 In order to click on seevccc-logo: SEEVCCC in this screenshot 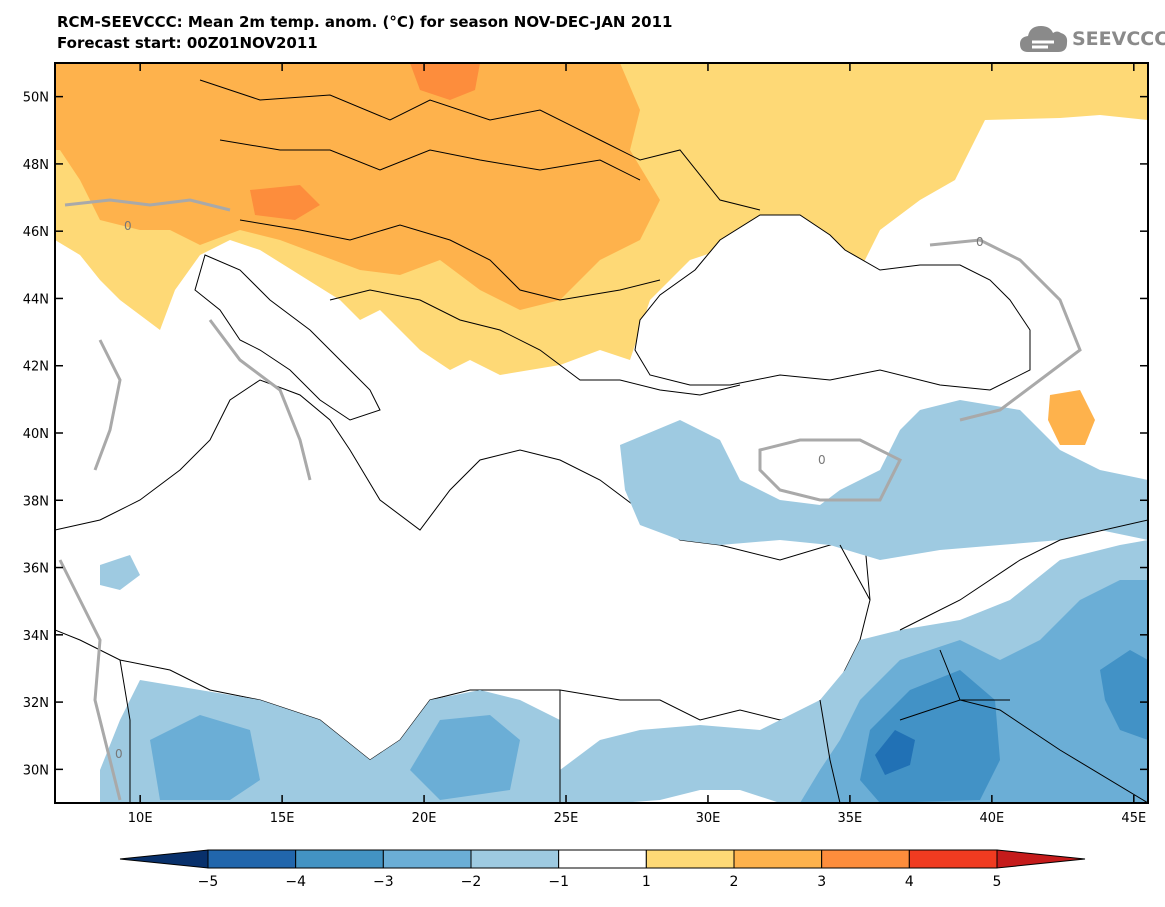, I will do `click(1091, 40)`.